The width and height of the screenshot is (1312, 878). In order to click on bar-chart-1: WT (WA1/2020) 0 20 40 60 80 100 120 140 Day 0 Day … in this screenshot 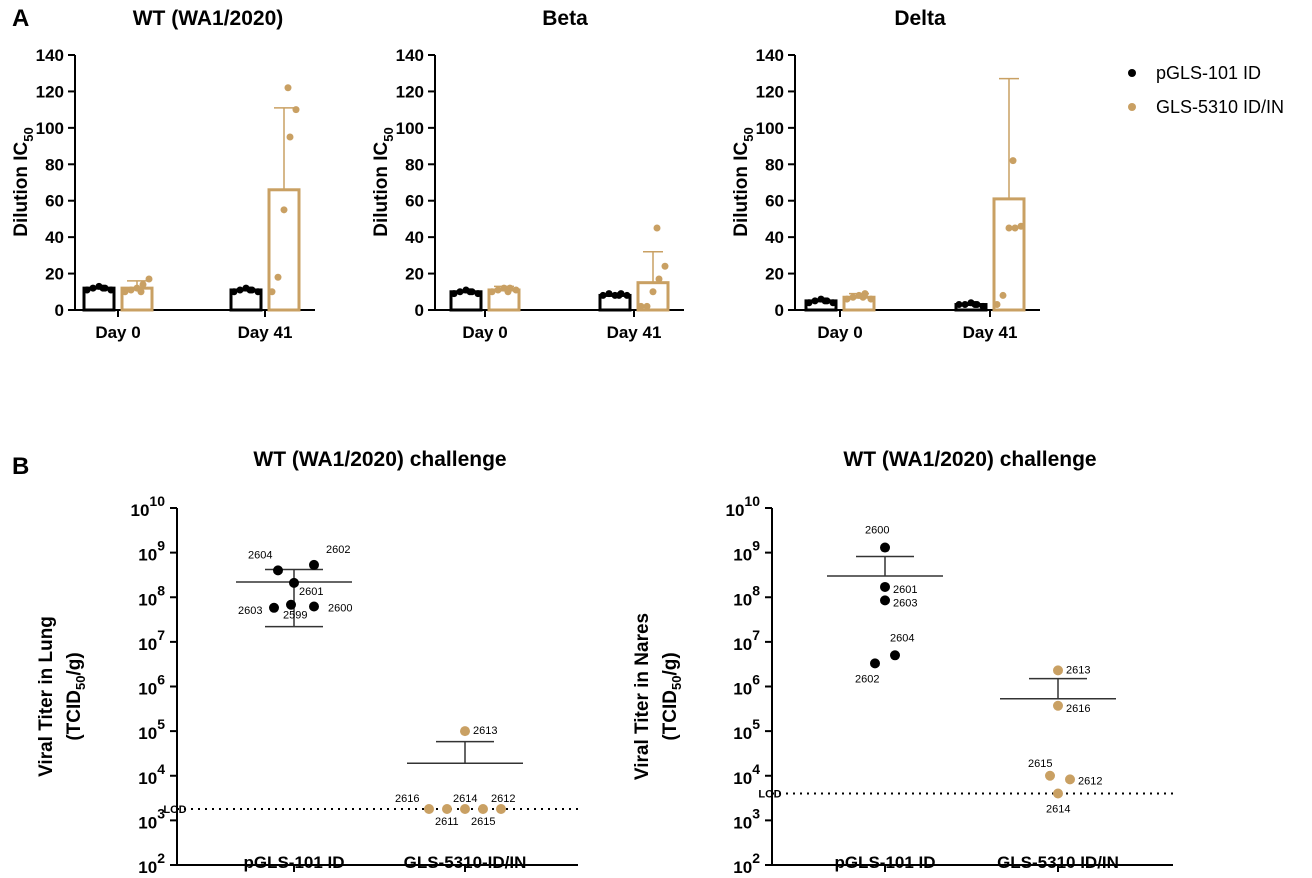, I will do `click(163, 174)`.